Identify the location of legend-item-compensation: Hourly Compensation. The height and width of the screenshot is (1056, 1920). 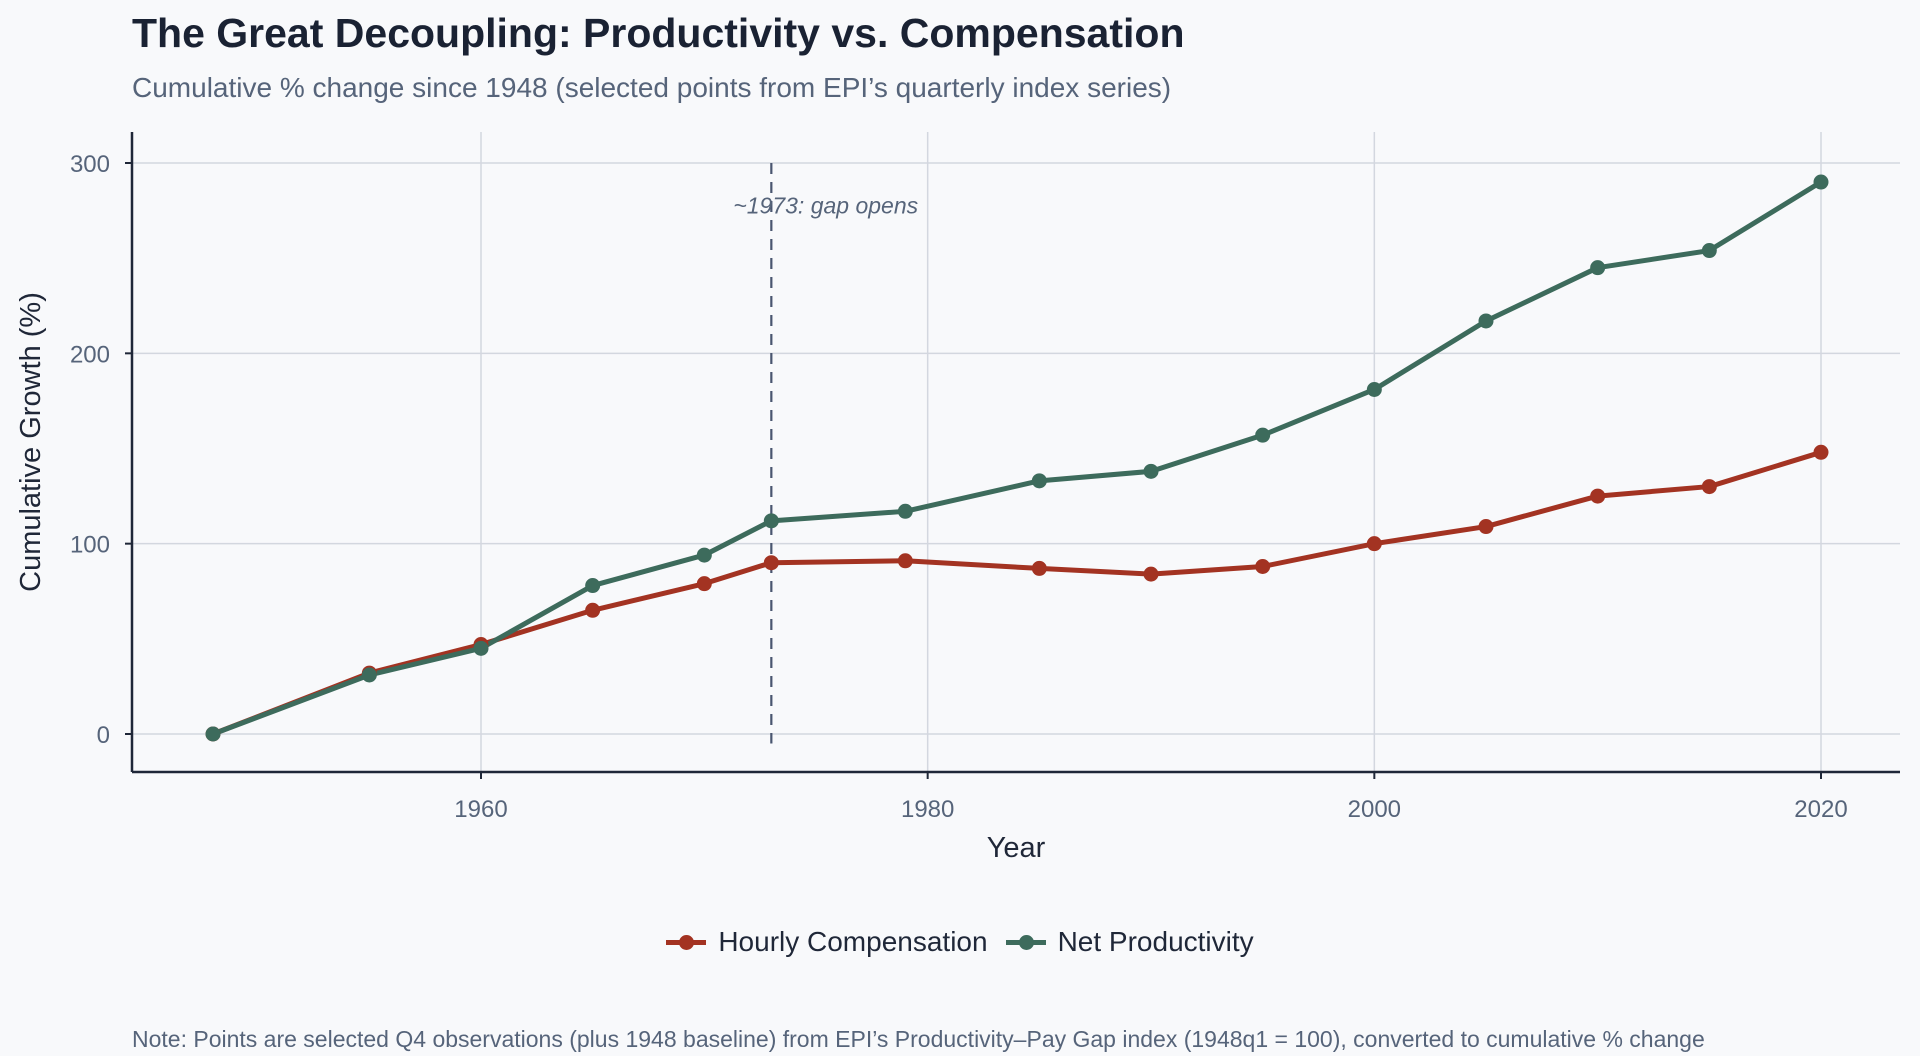
(827, 942).